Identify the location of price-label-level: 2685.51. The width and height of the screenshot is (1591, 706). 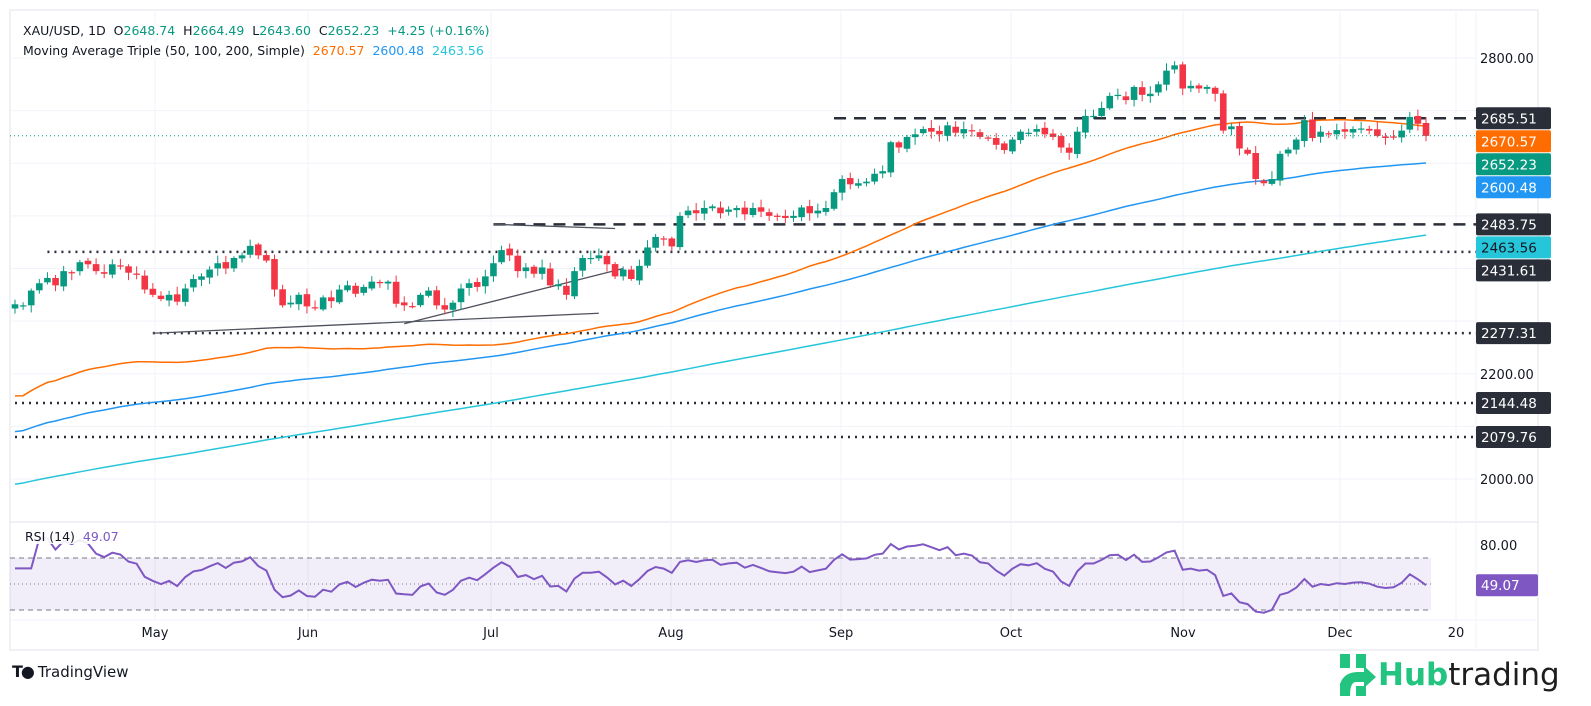
(1513, 118).